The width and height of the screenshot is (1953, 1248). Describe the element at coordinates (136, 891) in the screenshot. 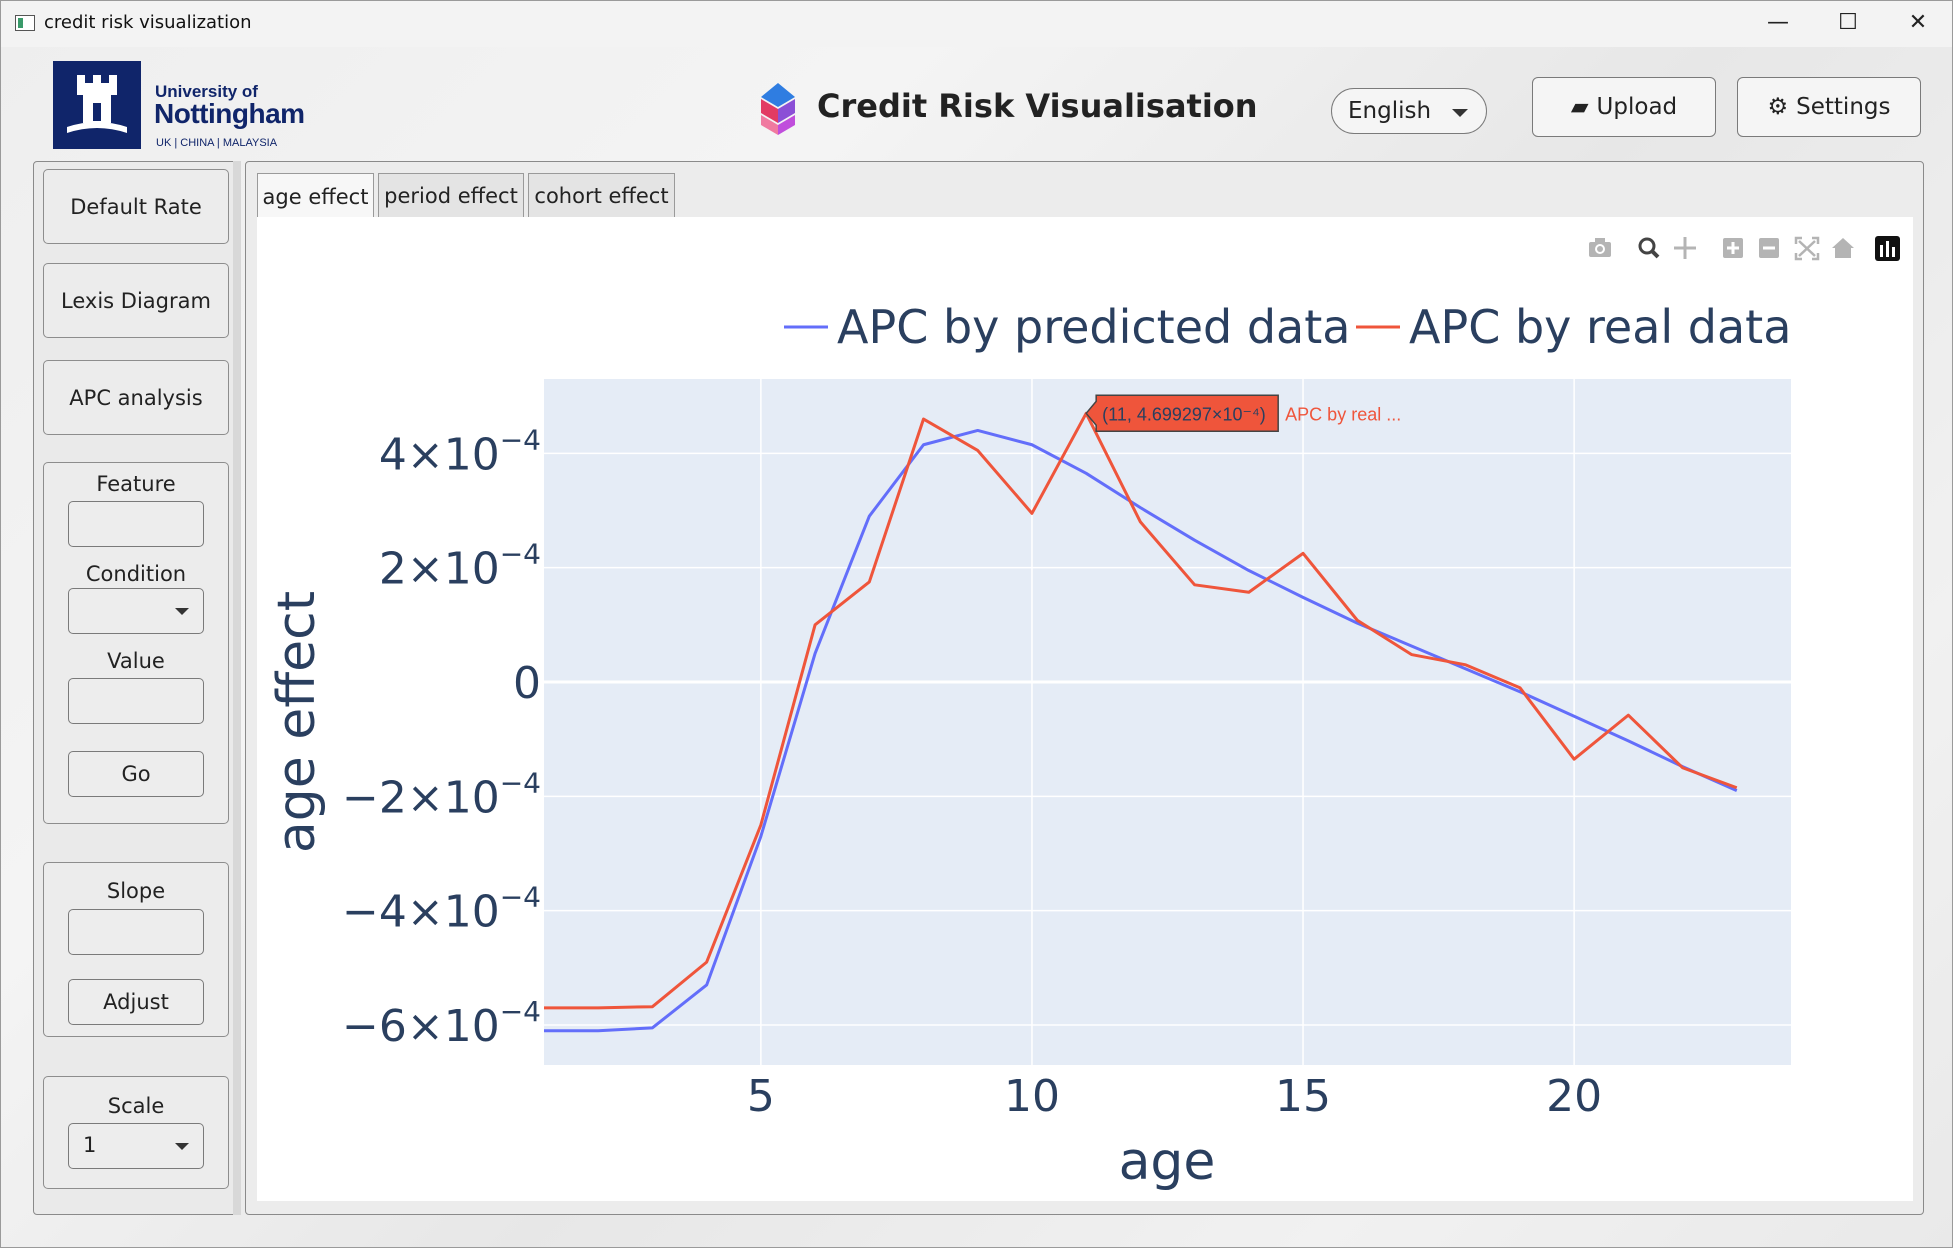

I see `slope-label: Slope` at that location.